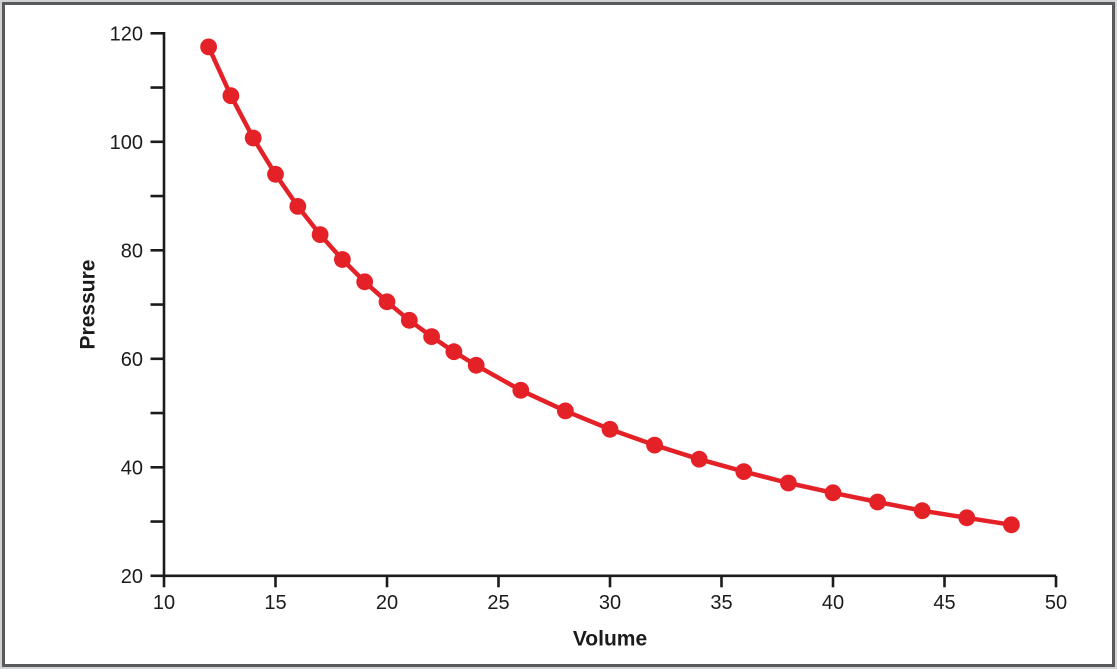 The width and height of the screenshot is (1117, 669). Describe the element at coordinates (721, 603) in the screenshot. I see `x-tick-label: 35` at that location.